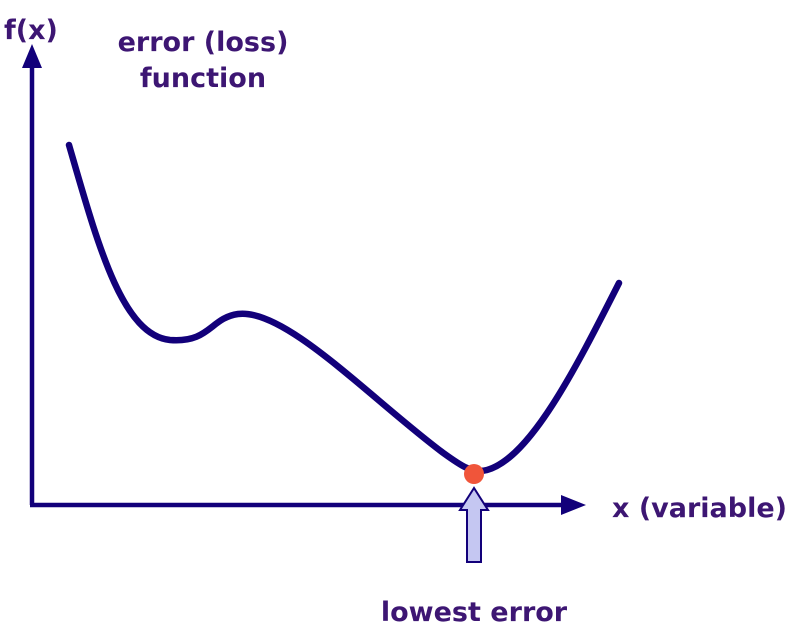  I want to click on x-axis, so click(308, 505).